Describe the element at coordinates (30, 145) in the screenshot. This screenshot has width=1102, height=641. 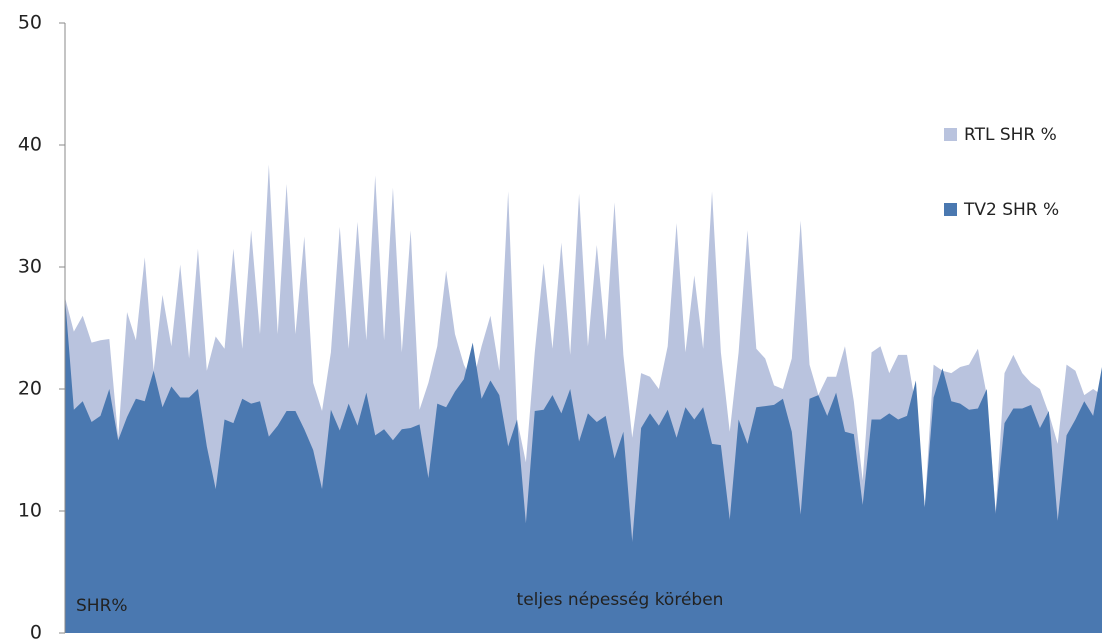
I see `y-tick-label: 40` at that location.